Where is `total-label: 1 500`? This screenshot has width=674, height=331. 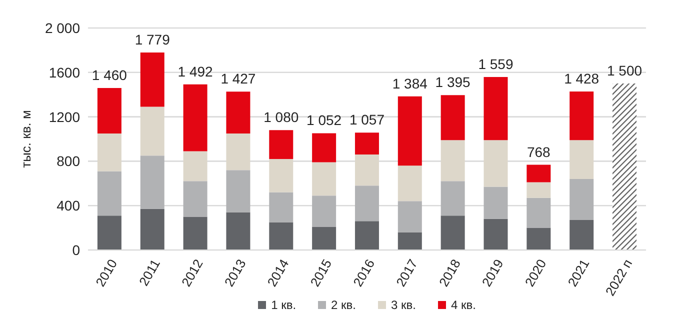
total-label: 1 500 is located at coordinates (624, 70).